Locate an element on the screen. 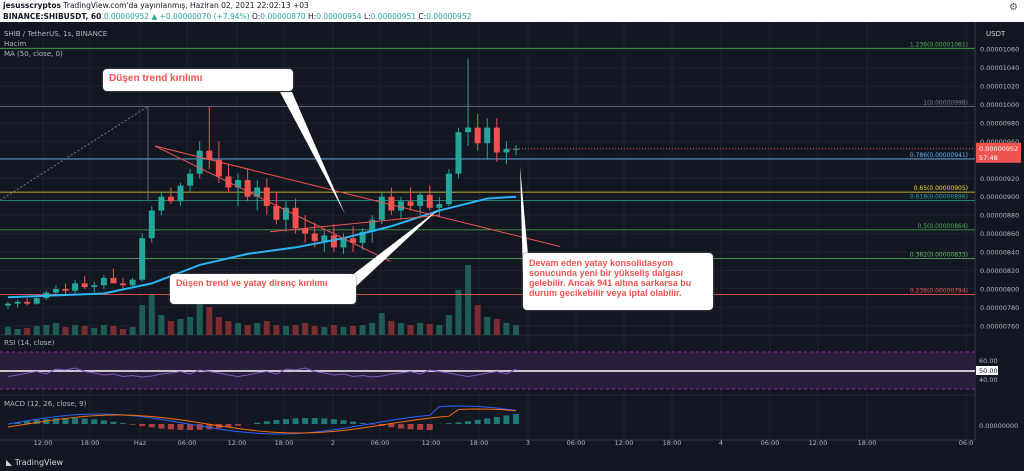 The height and width of the screenshot is (471, 1024). x-tick-label: Haz is located at coordinates (140, 443).